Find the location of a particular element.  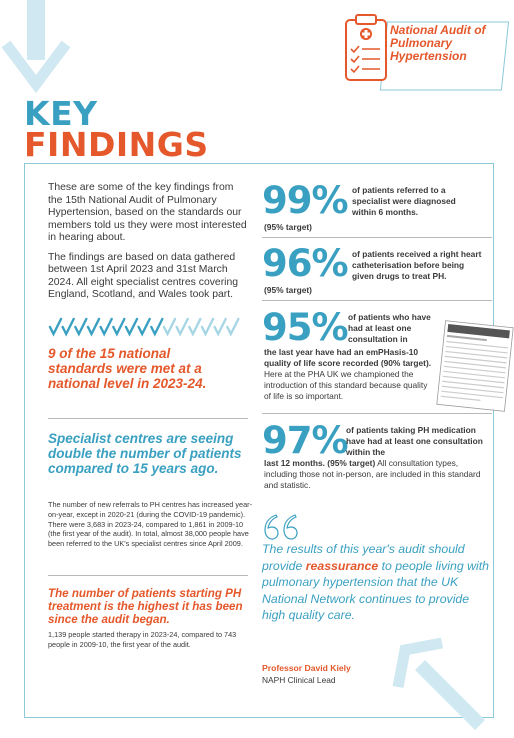

clipboard-icon is located at coordinates (427, 52).